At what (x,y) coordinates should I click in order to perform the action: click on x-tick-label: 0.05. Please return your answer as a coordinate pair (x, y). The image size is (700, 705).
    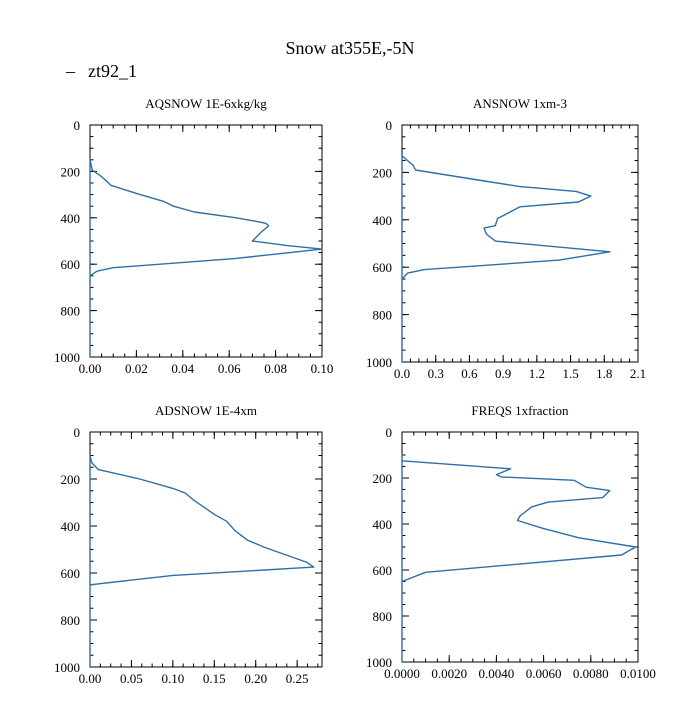
    Looking at the image, I should click on (131, 678).